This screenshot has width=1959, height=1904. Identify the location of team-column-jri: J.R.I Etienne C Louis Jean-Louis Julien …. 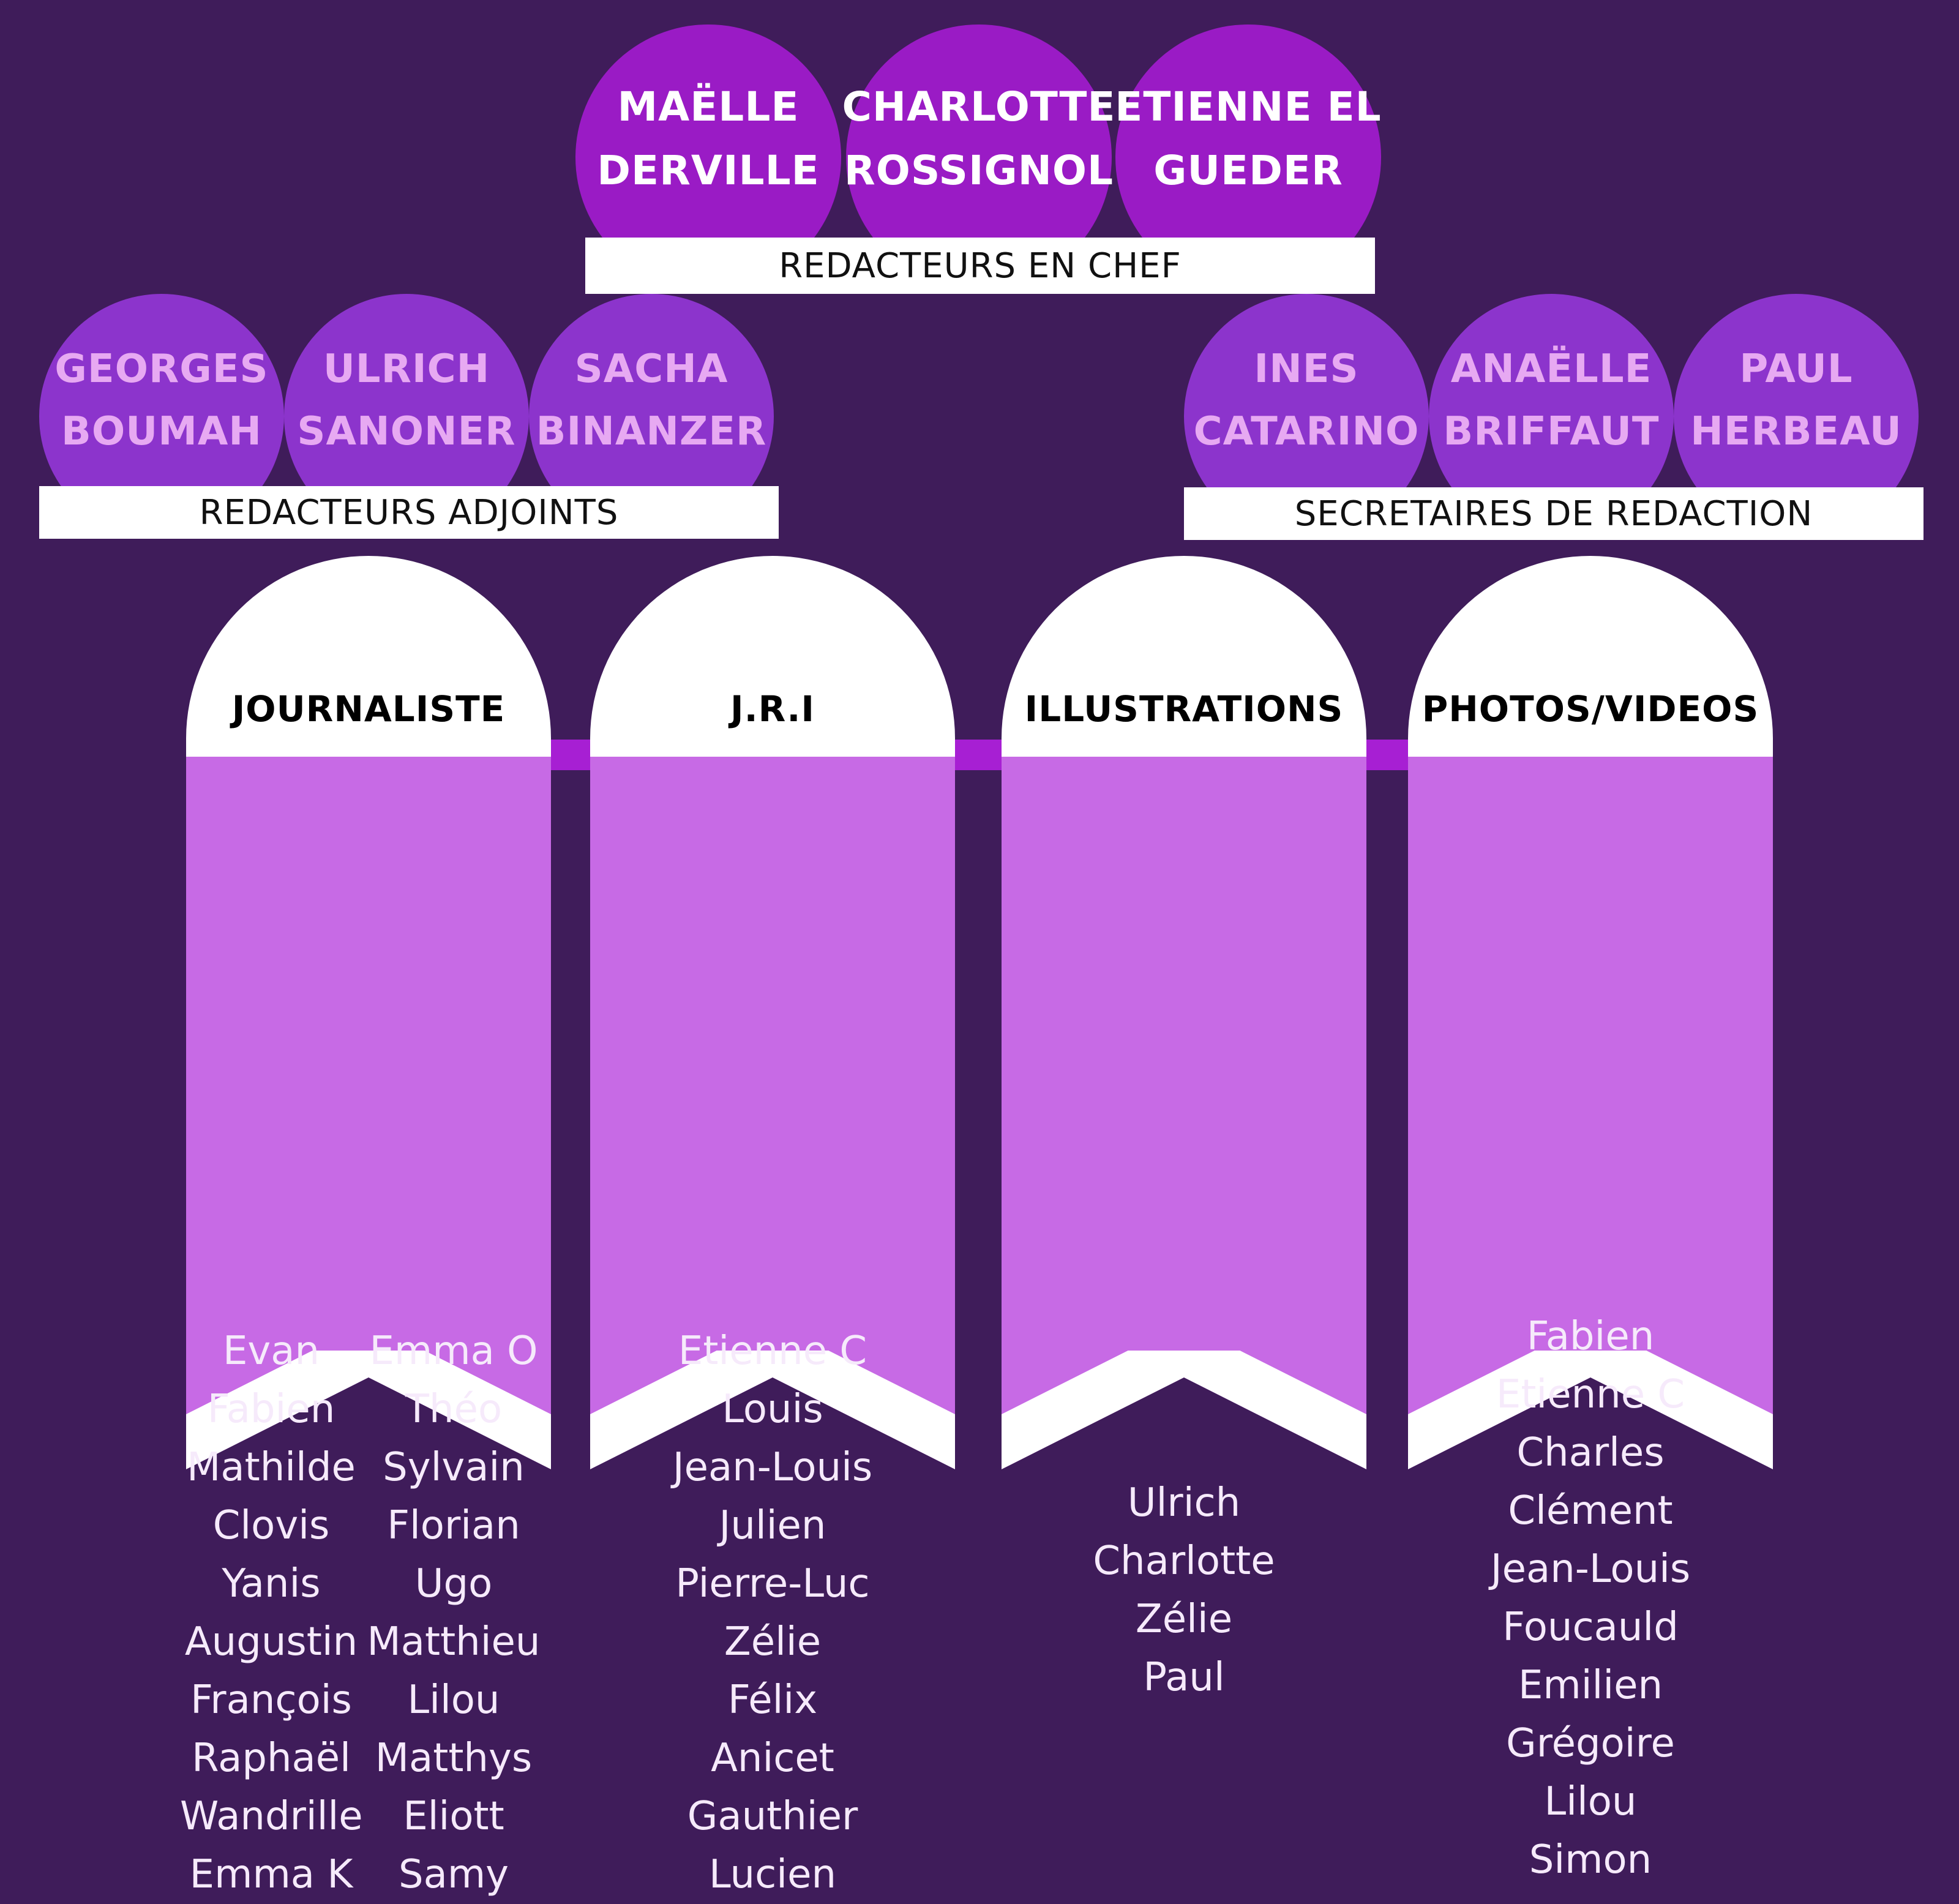
(772, 1226).